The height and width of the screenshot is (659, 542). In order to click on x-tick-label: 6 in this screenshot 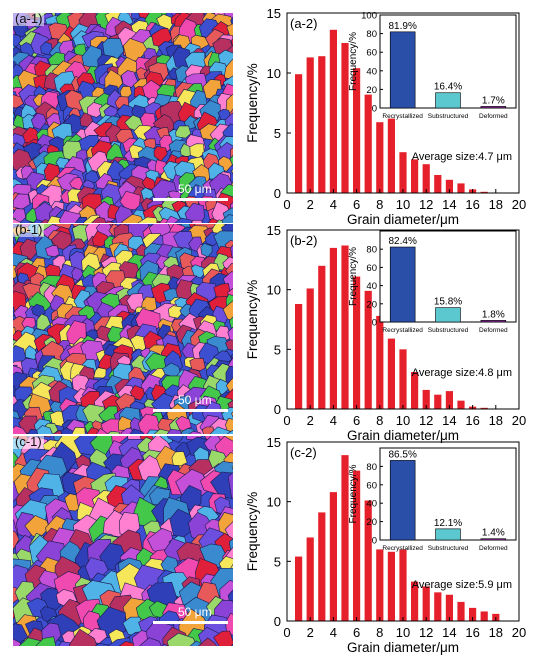, I will do `click(356, 632)`.